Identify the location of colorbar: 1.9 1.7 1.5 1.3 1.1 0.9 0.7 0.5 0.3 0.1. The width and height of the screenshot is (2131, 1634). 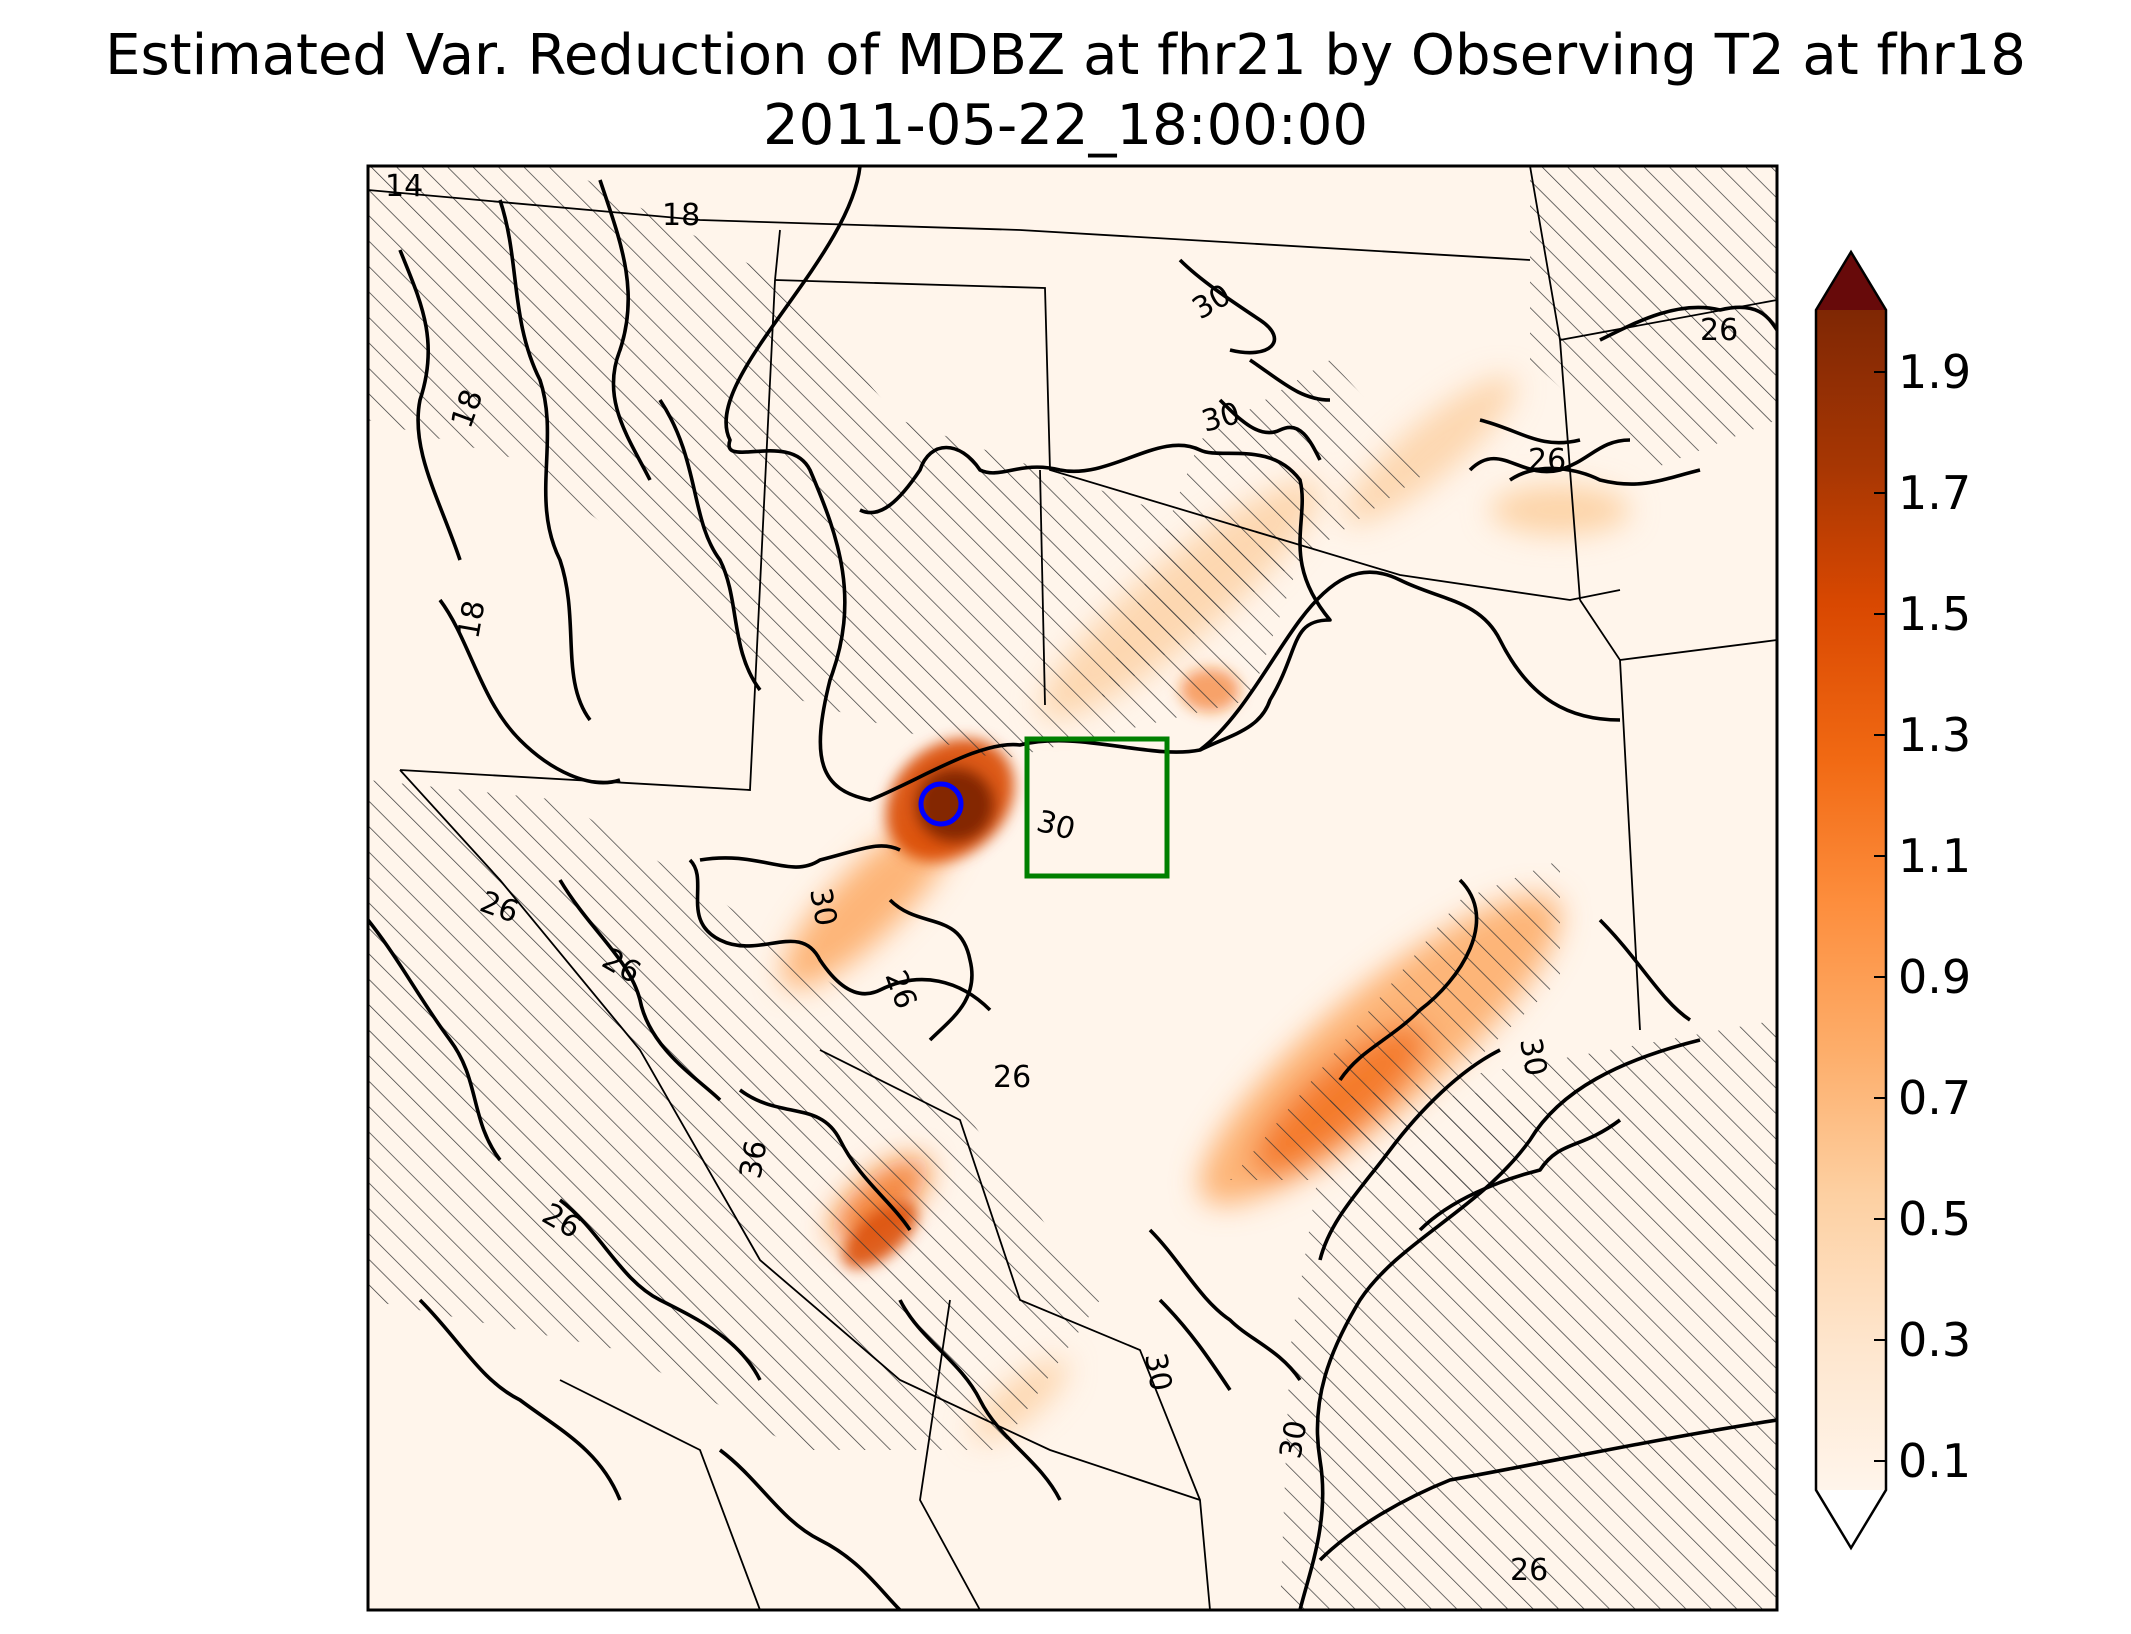
(1892, 900).